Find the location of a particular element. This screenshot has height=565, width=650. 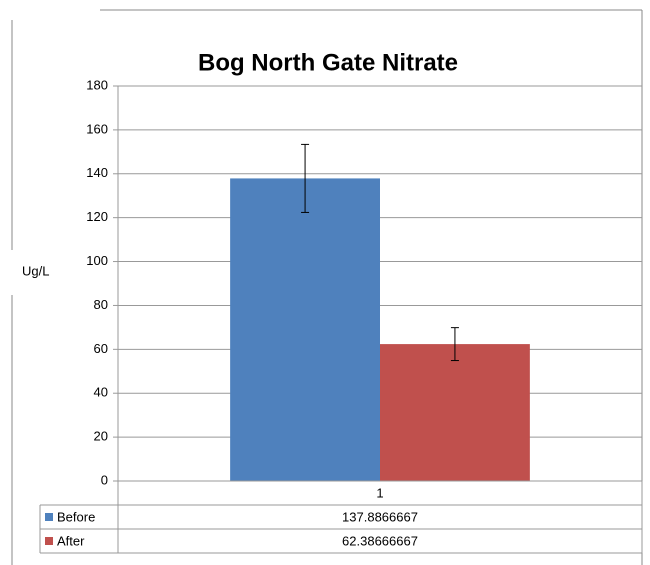

y-tick-label: 100 is located at coordinates (97, 260).